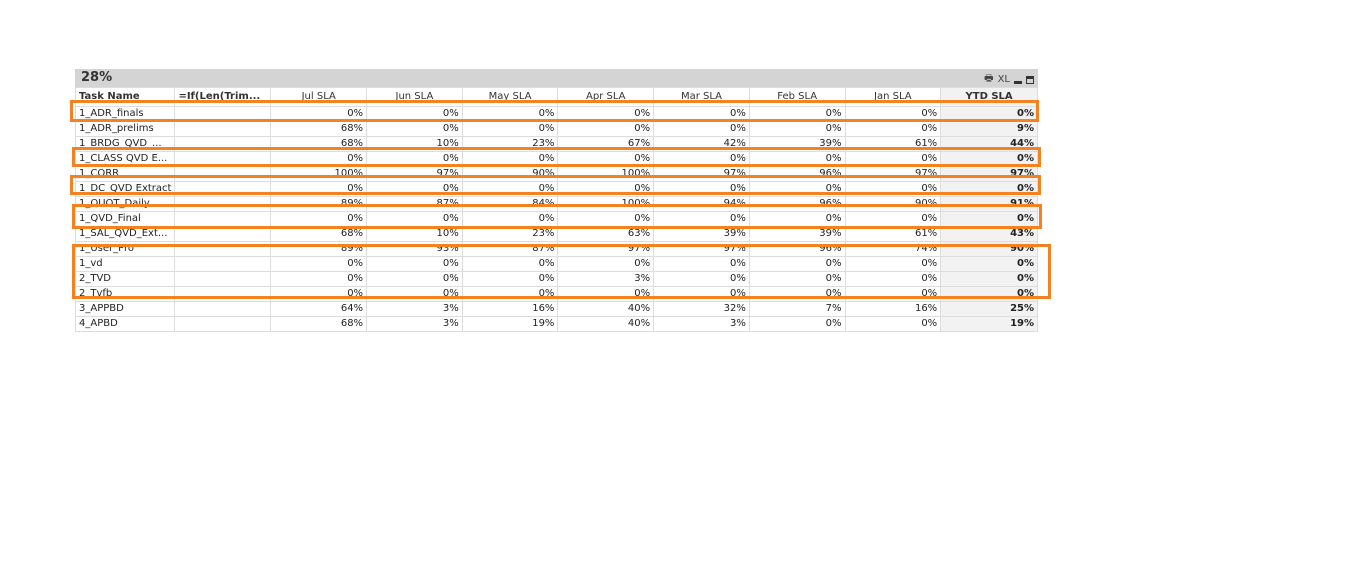 The height and width of the screenshot is (585, 1360). Describe the element at coordinates (989, 97) in the screenshot. I see `column-header-ytd-sla: YTD SLA` at that location.